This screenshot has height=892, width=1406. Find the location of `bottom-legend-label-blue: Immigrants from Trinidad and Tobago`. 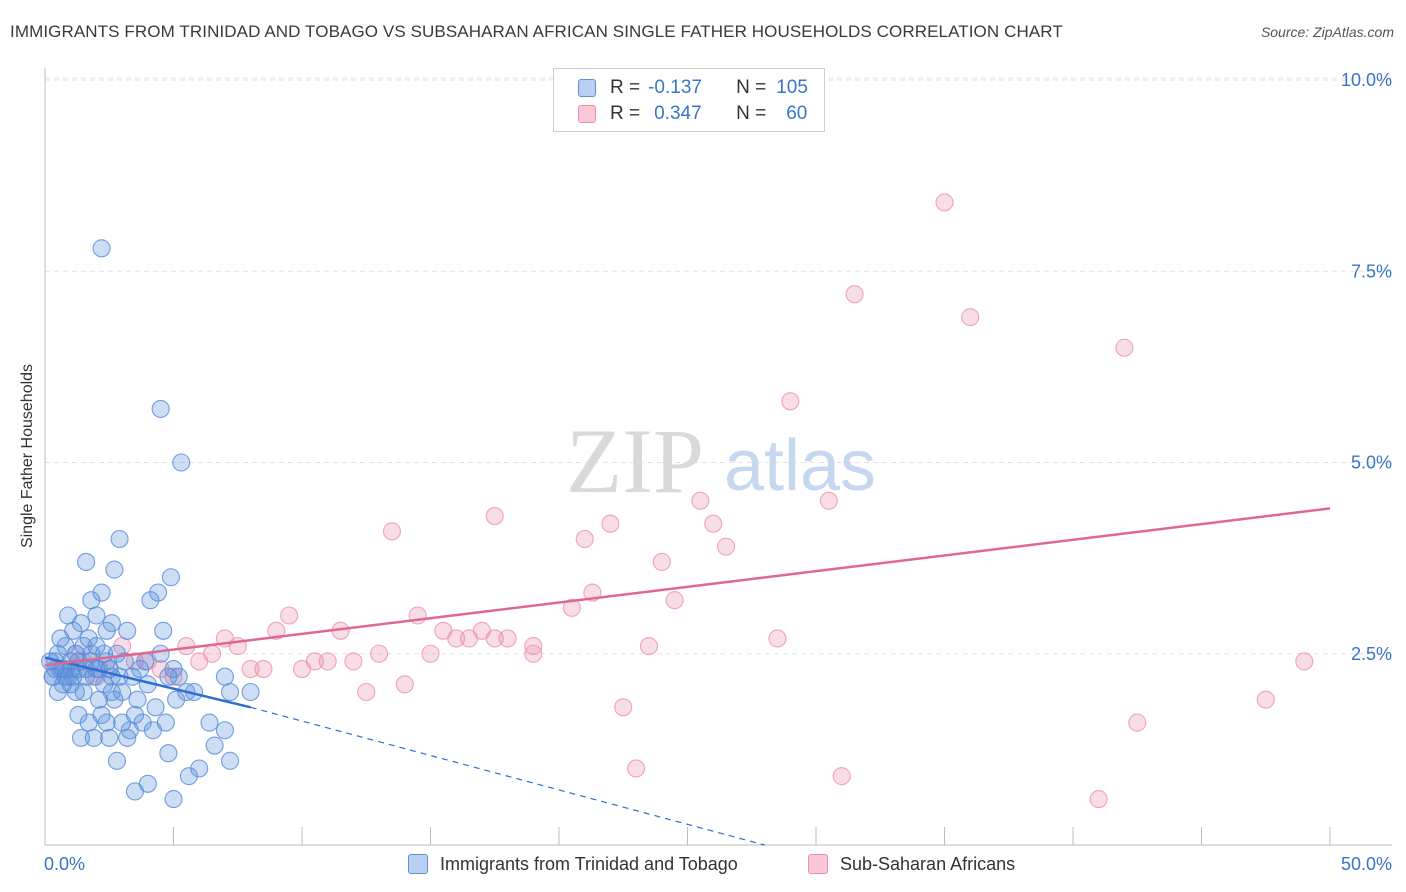

bottom-legend-label-blue: Immigrants from Trinidad and Tobago is located at coordinates (589, 863).